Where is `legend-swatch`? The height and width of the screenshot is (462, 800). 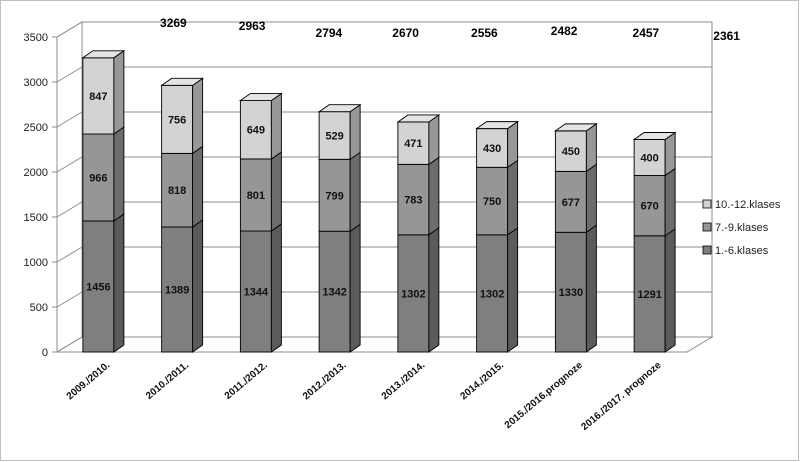 legend-swatch is located at coordinates (707, 250).